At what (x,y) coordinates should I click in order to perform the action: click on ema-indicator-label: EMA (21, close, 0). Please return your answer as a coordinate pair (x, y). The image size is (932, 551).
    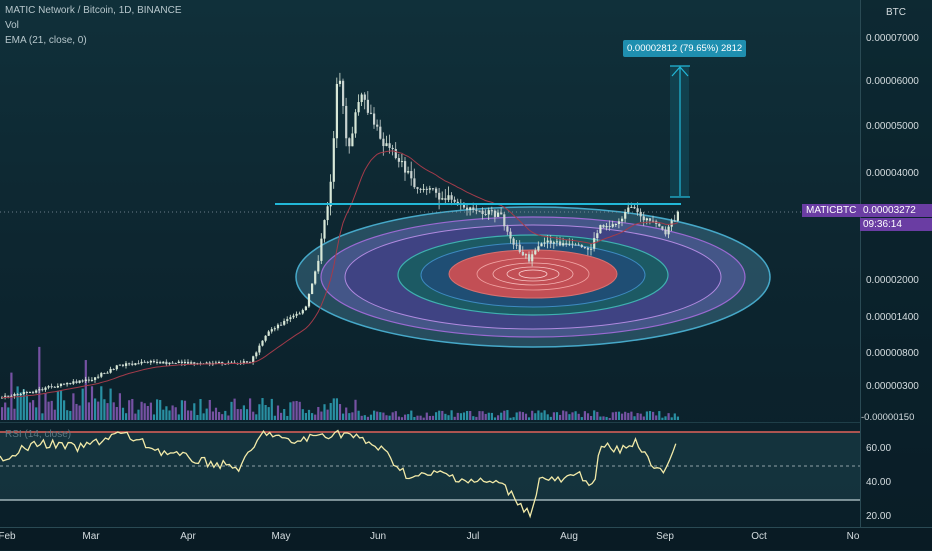
    Looking at the image, I should click on (46, 40).